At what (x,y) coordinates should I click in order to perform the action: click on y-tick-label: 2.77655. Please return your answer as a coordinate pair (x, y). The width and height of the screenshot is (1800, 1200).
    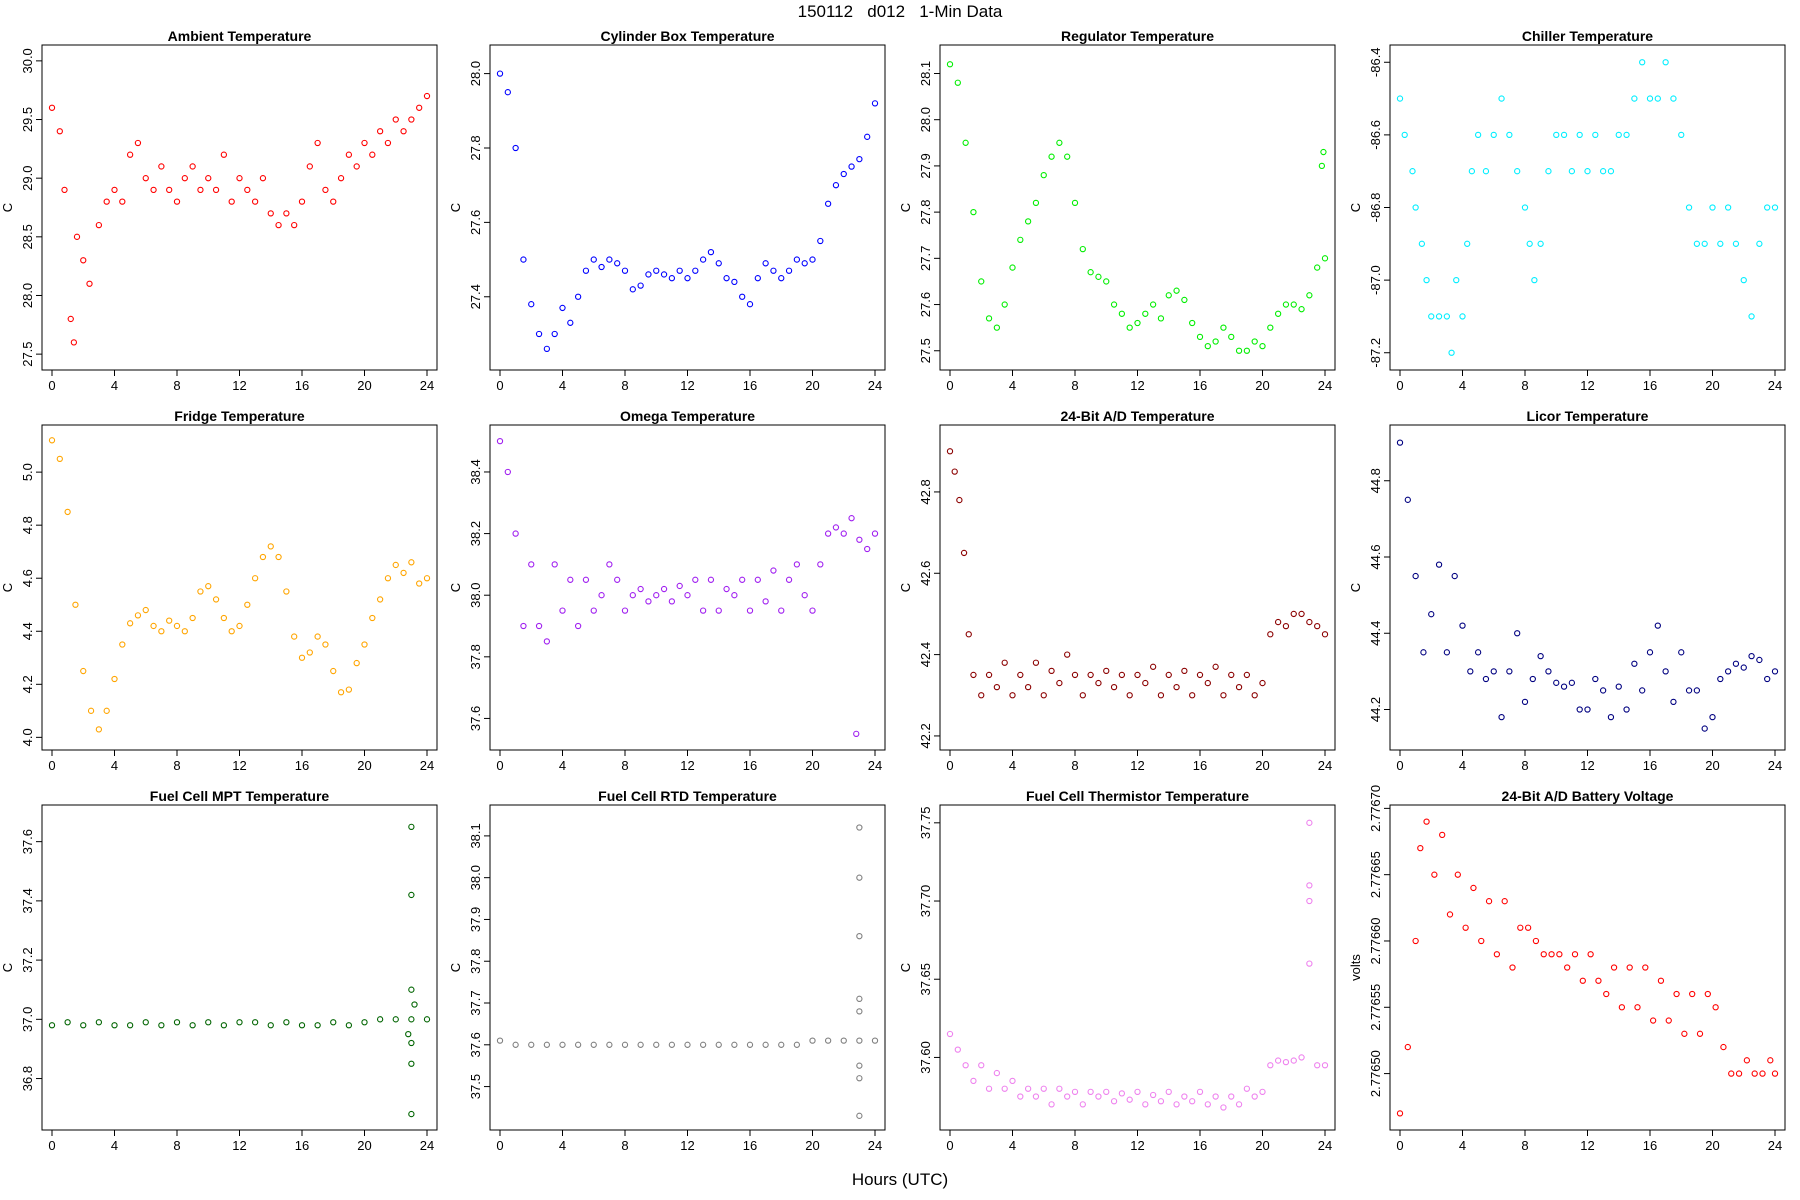
    Looking at the image, I should click on (1375, 1007).